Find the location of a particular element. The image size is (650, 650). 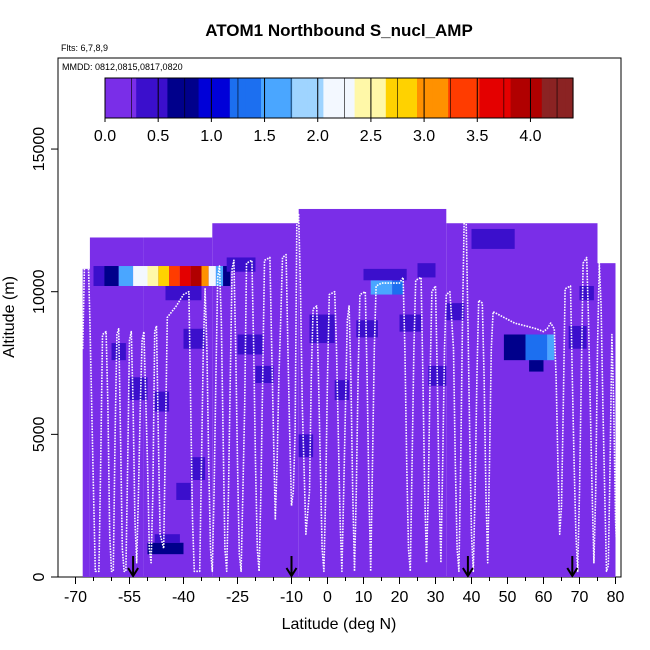

x-axis-tick-label: 30 is located at coordinates (436, 597).